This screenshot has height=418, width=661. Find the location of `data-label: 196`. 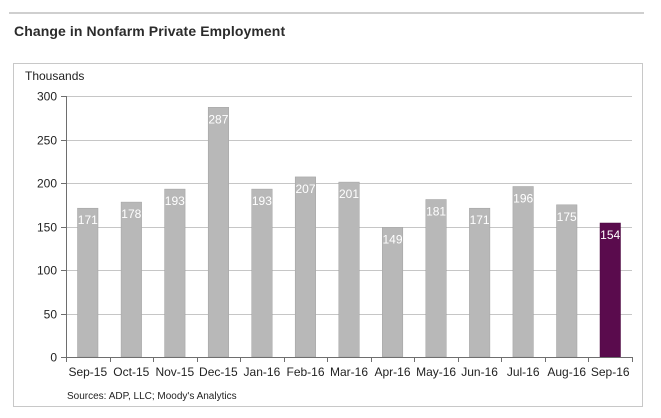

data-label: 196 is located at coordinates (523, 199).